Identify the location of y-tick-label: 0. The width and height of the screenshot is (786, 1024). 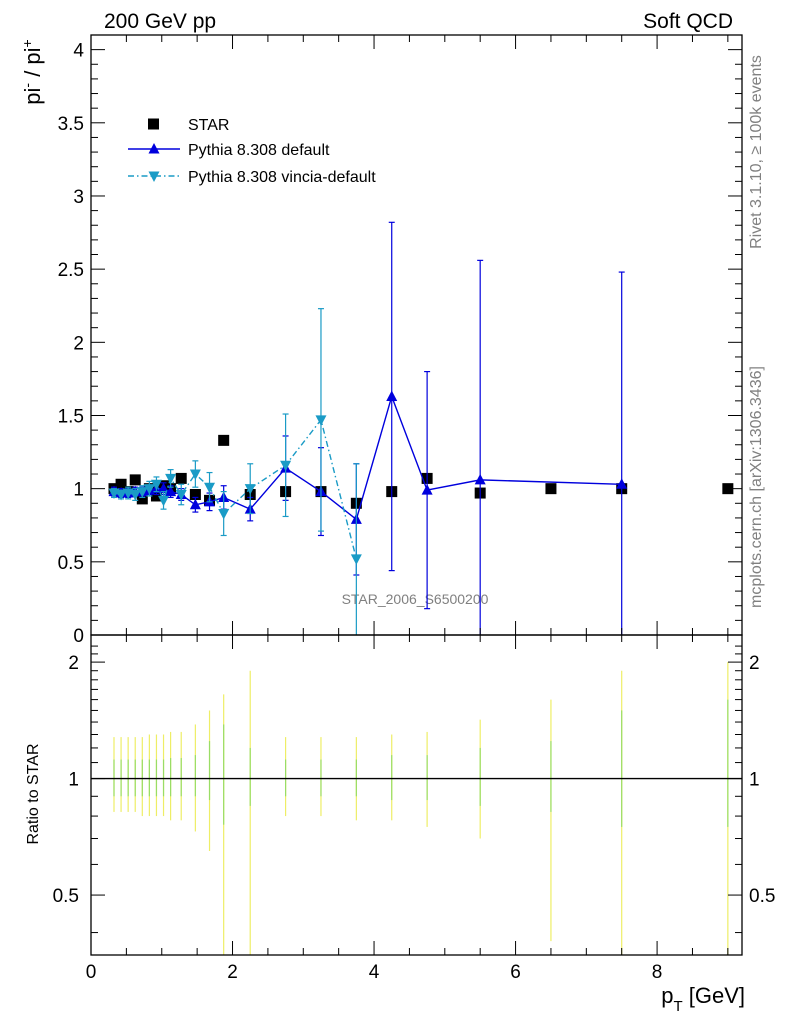
(78, 636).